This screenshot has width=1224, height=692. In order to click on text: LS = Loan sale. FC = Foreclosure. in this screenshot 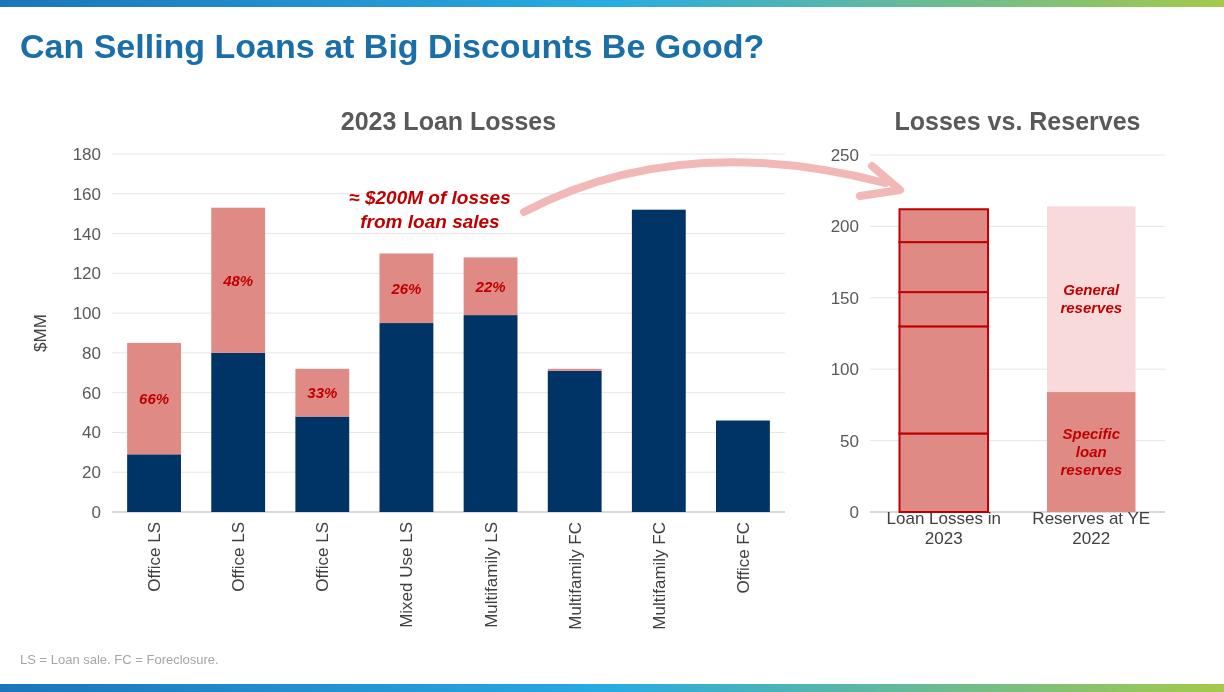, I will do `click(119, 659)`.